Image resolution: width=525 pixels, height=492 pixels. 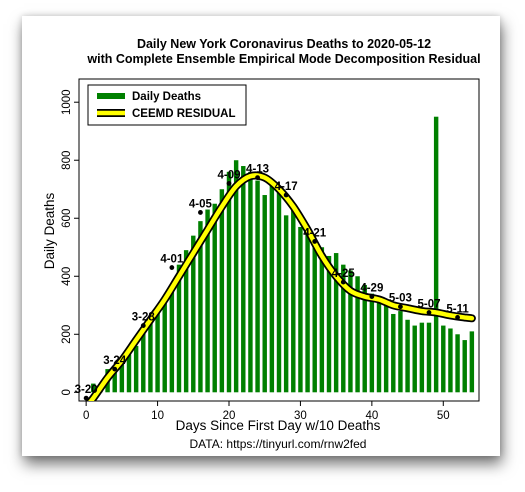 I want to click on x-tick-label: 30, so click(x=300, y=416).